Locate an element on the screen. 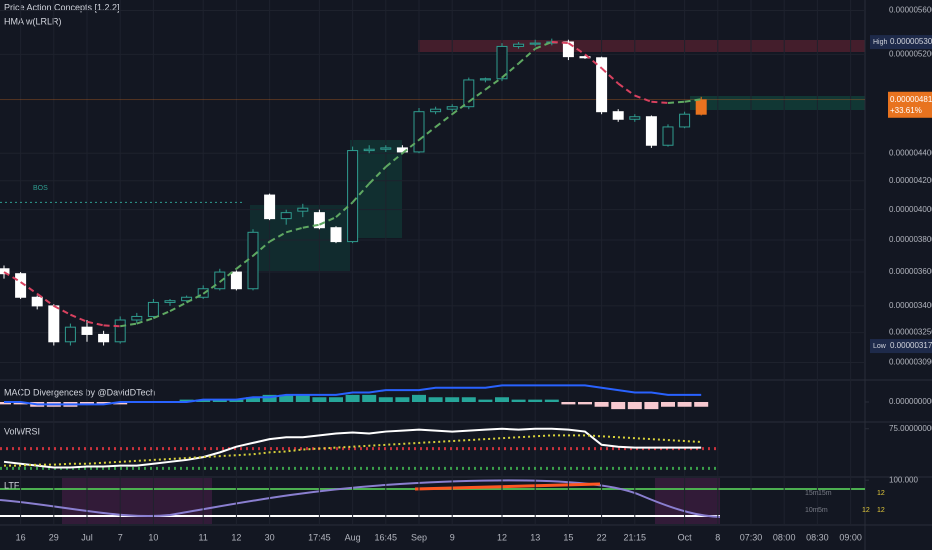 The image size is (932, 550). price-tag-name: Low is located at coordinates (880, 346).